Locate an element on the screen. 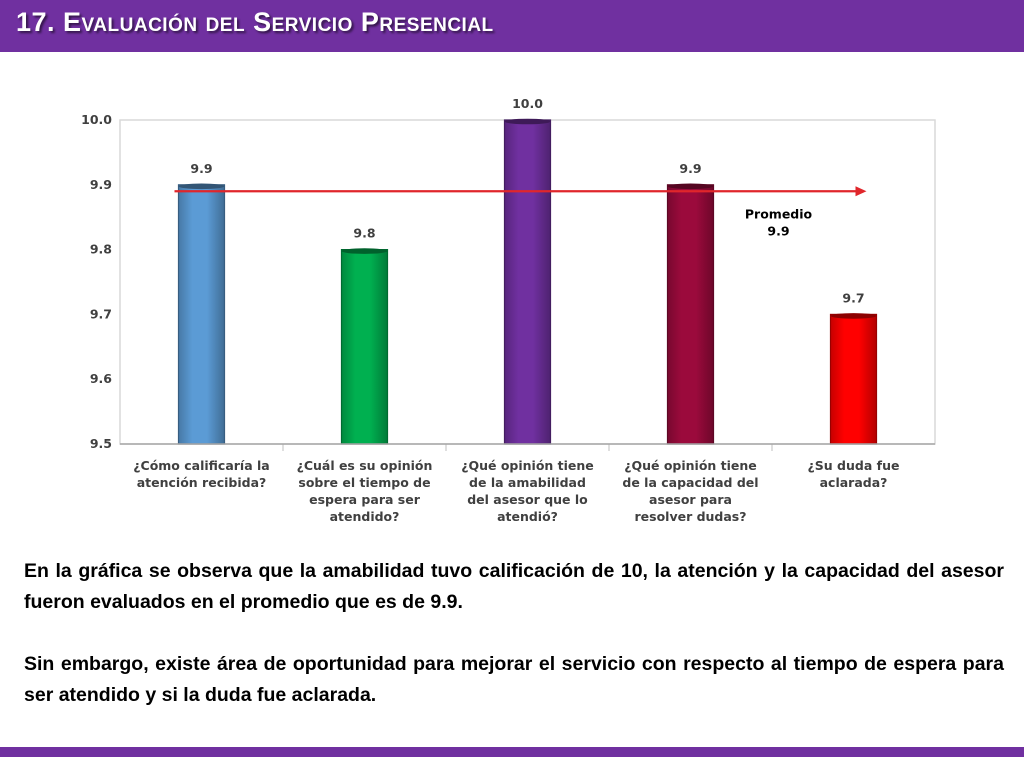 The width and height of the screenshot is (1024, 768). x-category-label: ¿Cómo calificaría la atención recibida? is located at coordinates (201, 474).